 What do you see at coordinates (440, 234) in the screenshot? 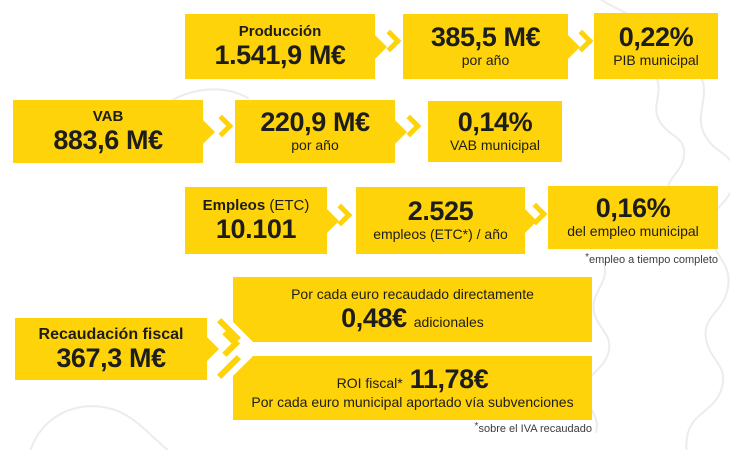
I see `empleos-per-year-caption: empleos (ETC*) / año` at bounding box center [440, 234].